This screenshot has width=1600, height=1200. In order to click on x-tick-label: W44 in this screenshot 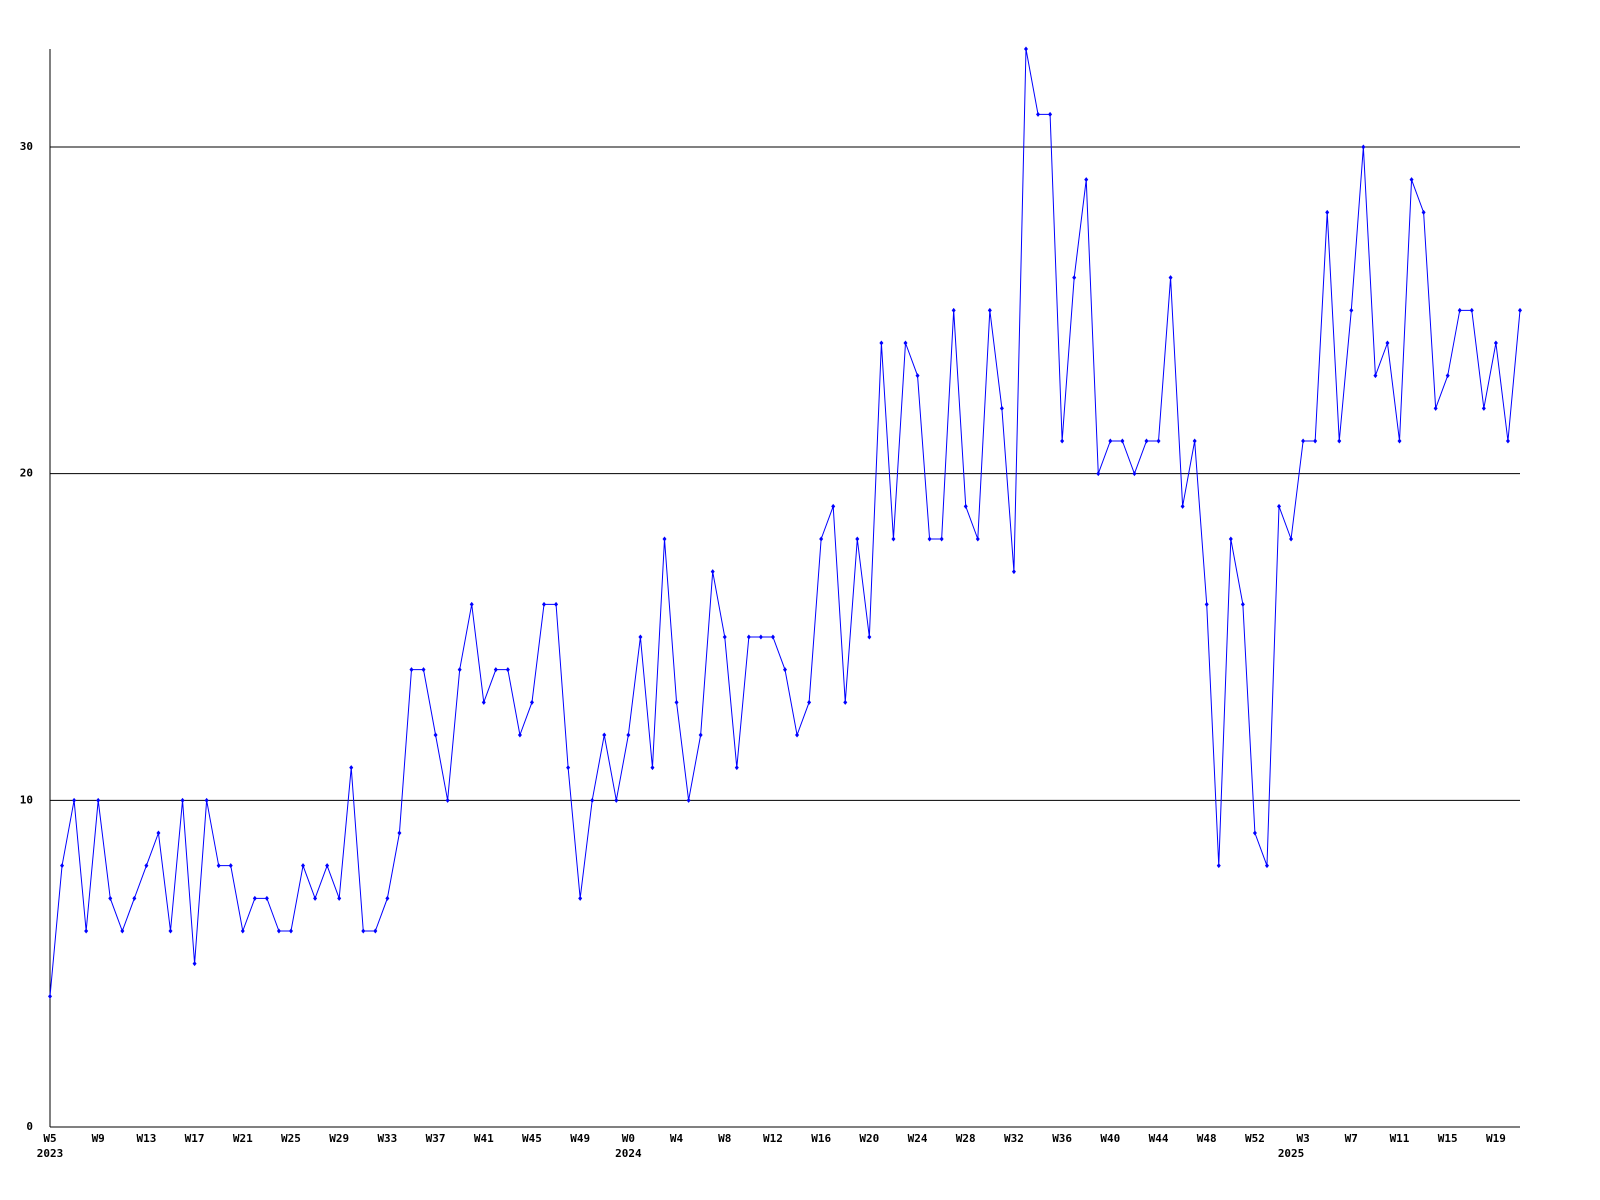, I will do `click(1159, 1138)`.